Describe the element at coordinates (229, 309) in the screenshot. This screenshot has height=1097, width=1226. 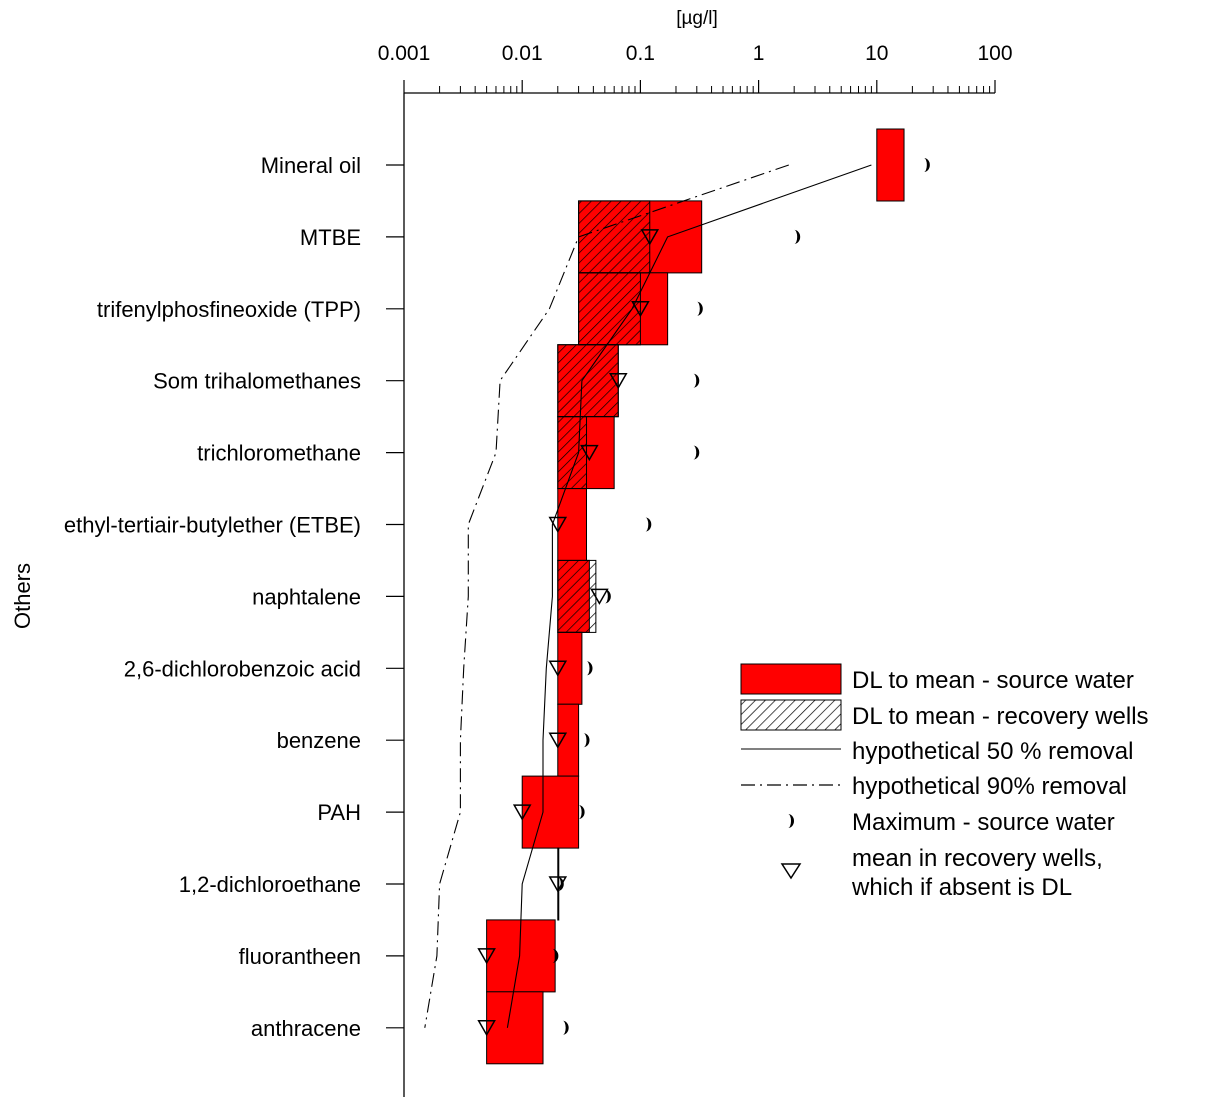
I see `category-label: trifenylphosfineoxide (TPP)` at that location.